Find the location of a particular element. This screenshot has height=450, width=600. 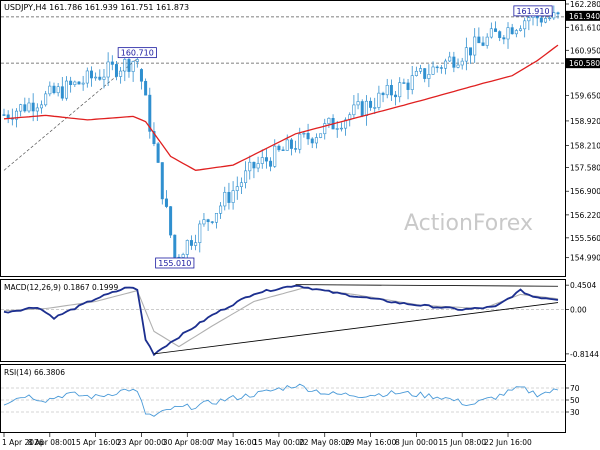

price-tag-label-0: 161.940 is located at coordinates (584, 16).